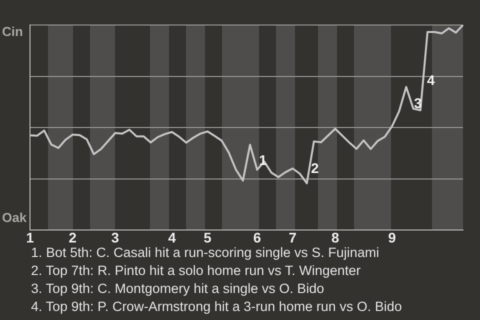 This screenshot has width=480, height=320. Describe the element at coordinates (208, 237) in the screenshot. I see `x-tick-label: 5` at that location.